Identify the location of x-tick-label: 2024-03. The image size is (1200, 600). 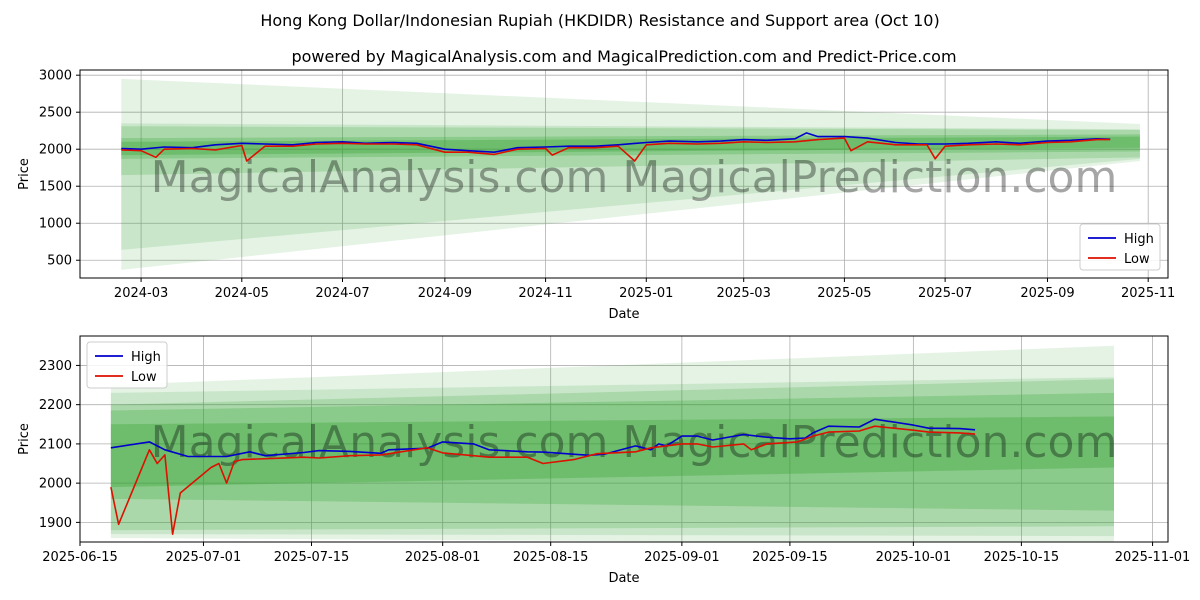
(141, 293).